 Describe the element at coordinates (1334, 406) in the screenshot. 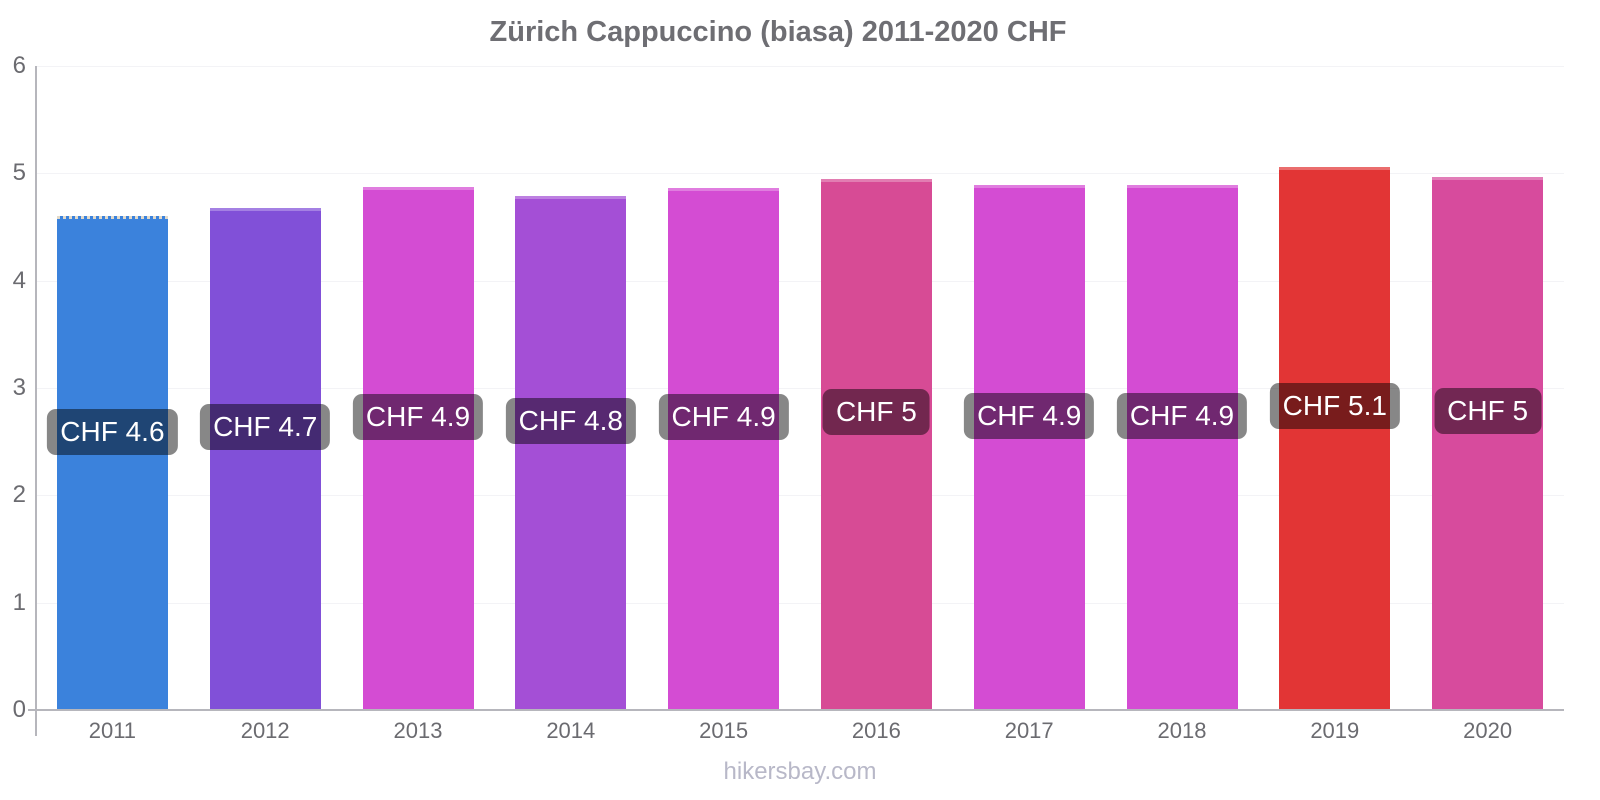

I see `bar-value-label: CHF 5.1` at that location.